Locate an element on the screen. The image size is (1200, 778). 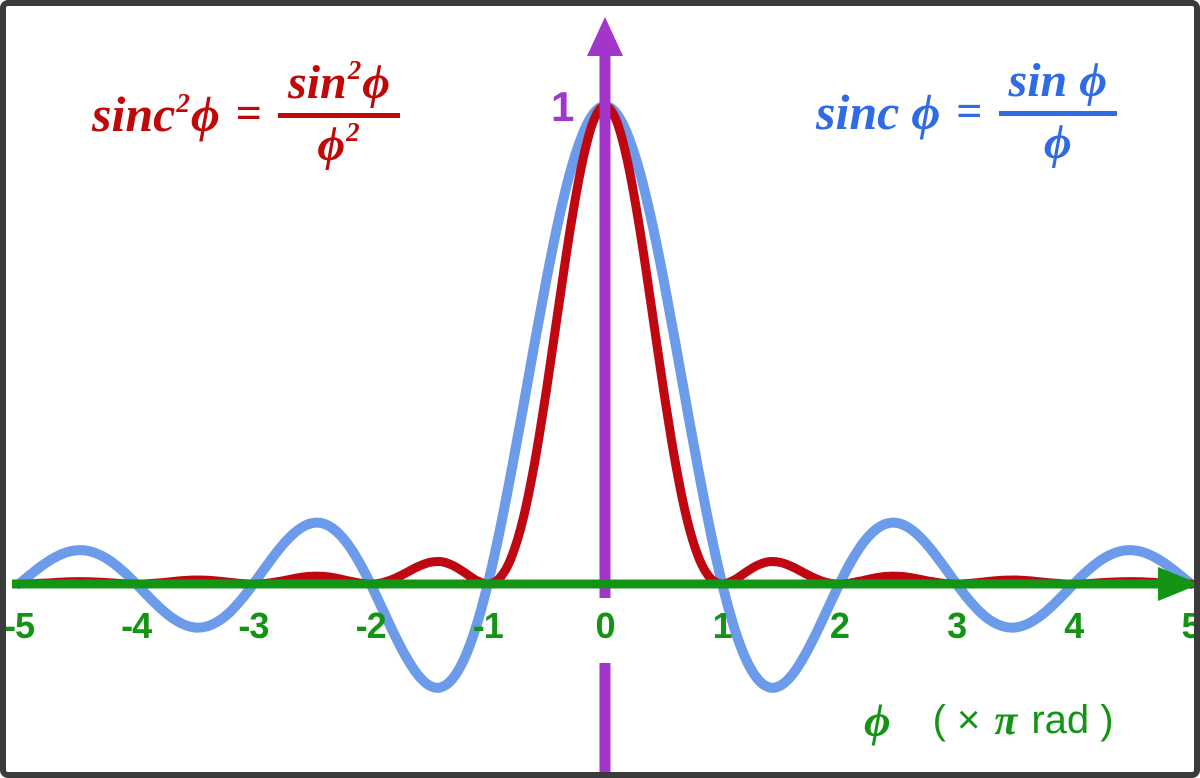
formula-sinc-squared: sinc2ϕ = sin2ϕ ϕ2 is located at coordinates (246, 113).